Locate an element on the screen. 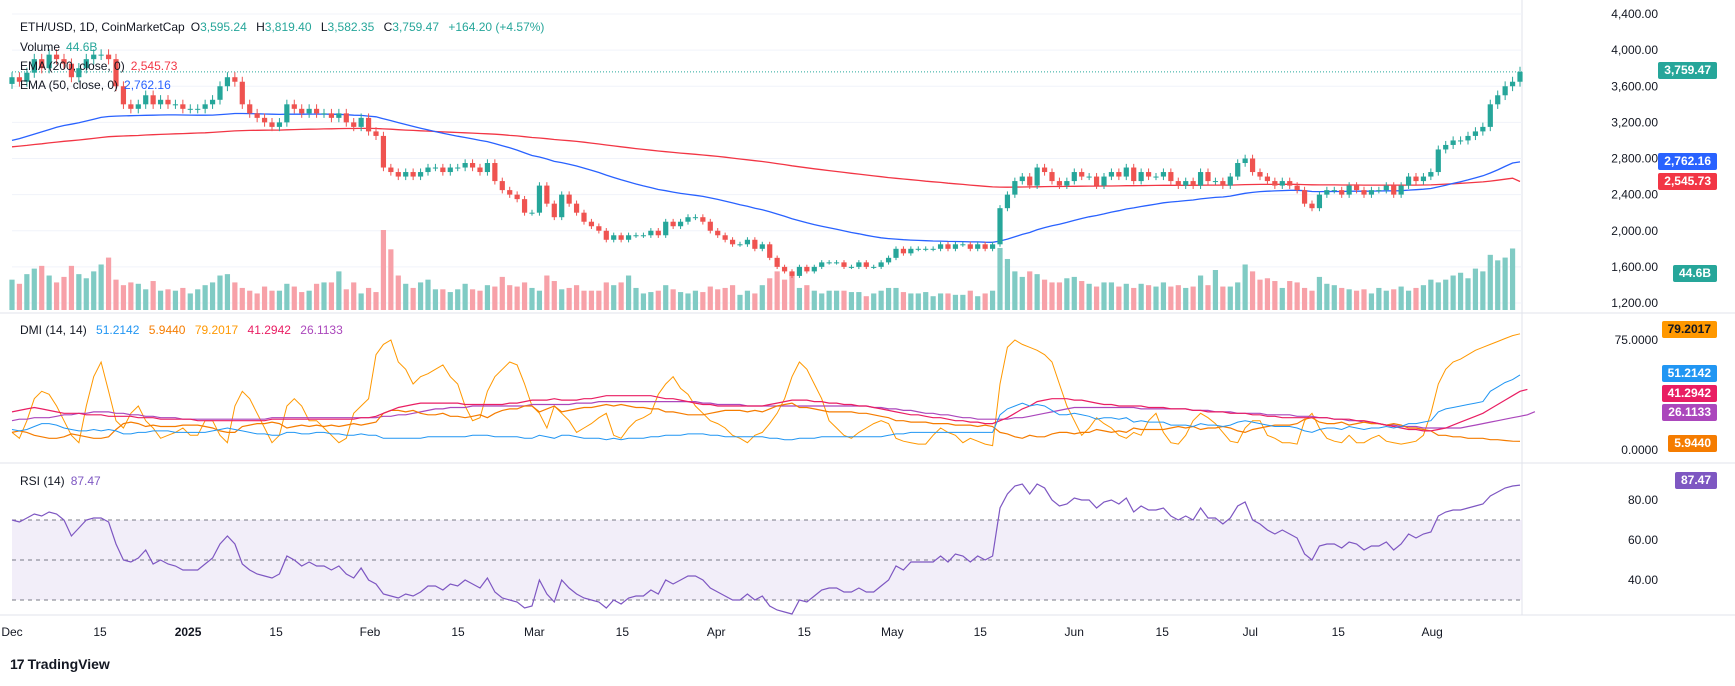 The height and width of the screenshot is (686, 1735). dmi-adxr-tag: 26.1133 is located at coordinates (1689, 412).